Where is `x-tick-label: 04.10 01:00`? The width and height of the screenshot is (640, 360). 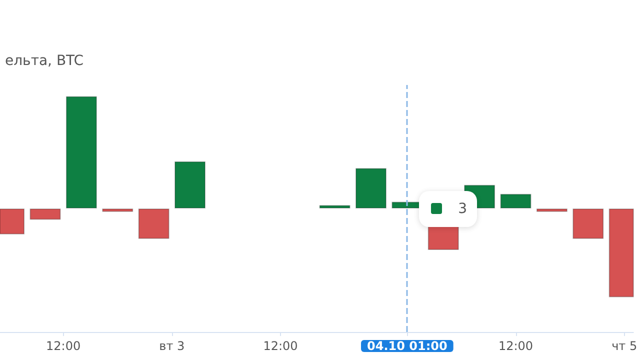
x-tick-label: 04.10 01:00 is located at coordinates (407, 346).